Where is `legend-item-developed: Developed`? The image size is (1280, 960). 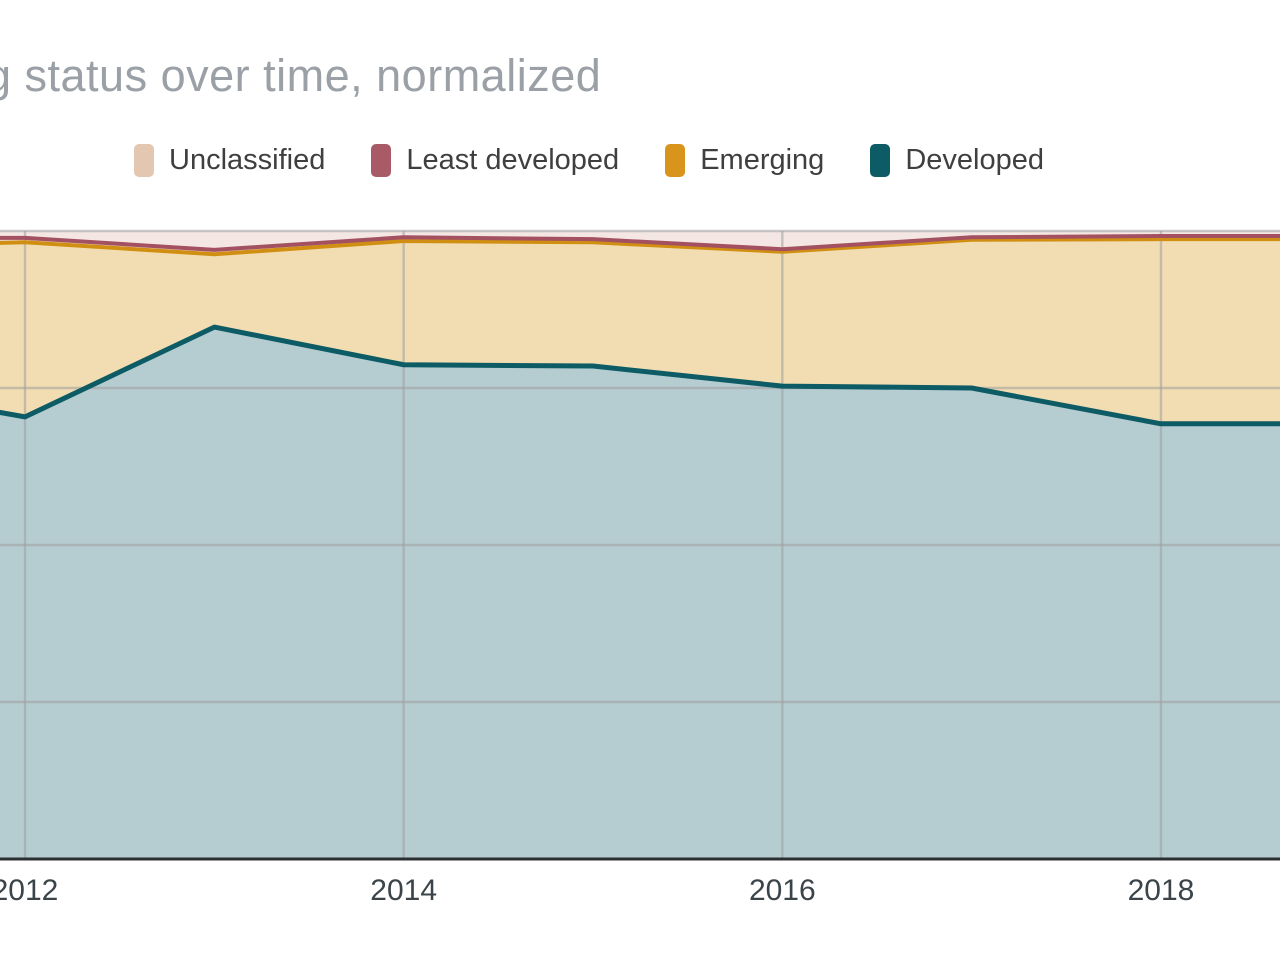
legend-item-developed: Developed is located at coordinates (957, 160).